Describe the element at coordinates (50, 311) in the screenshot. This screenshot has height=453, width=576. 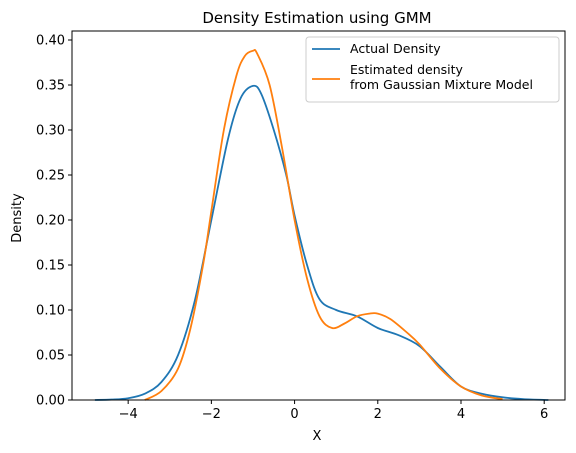
I see `y-tick-label: 0.10` at that location.